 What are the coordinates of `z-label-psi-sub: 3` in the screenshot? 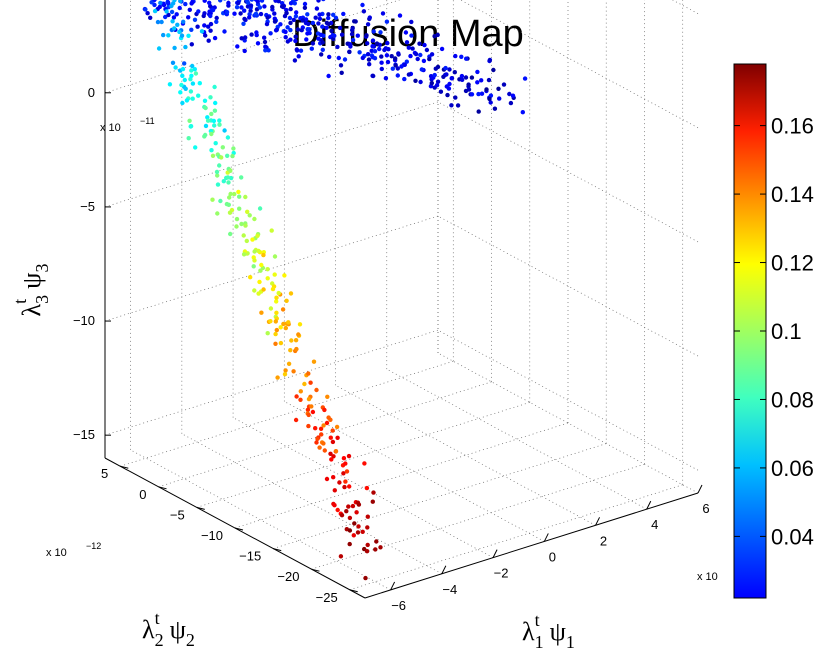 It's located at (42, 268).